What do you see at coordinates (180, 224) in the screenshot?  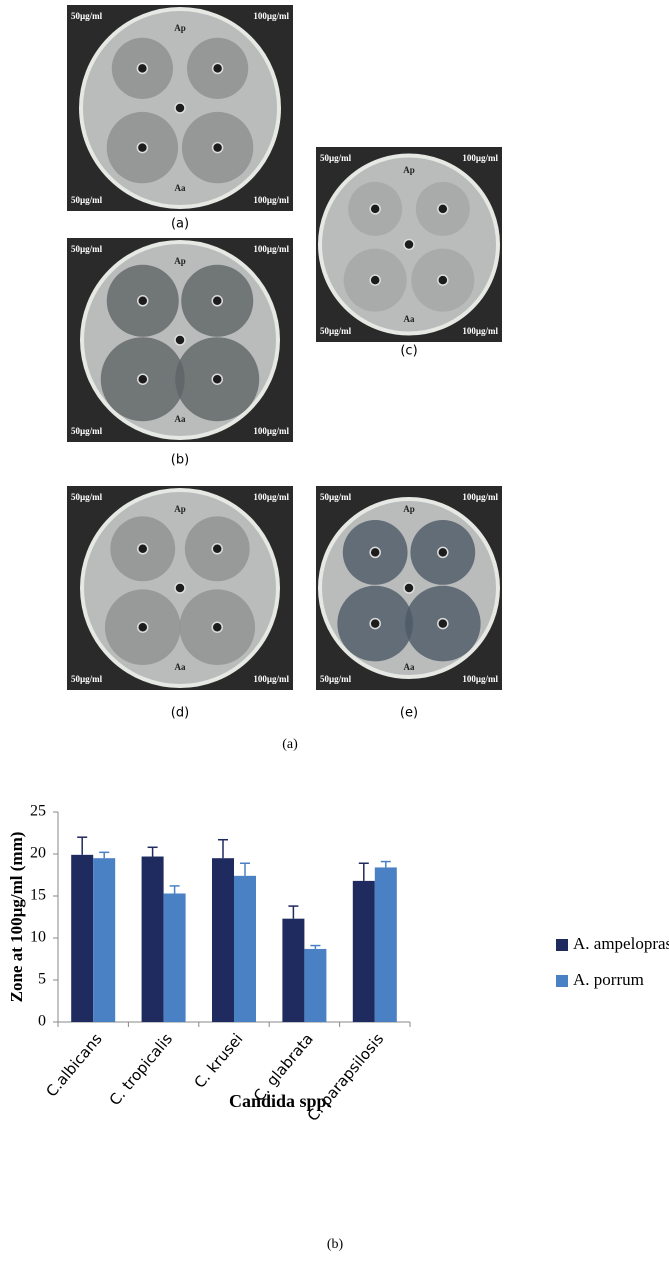 I see `panel-label: (a)` at bounding box center [180, 224].